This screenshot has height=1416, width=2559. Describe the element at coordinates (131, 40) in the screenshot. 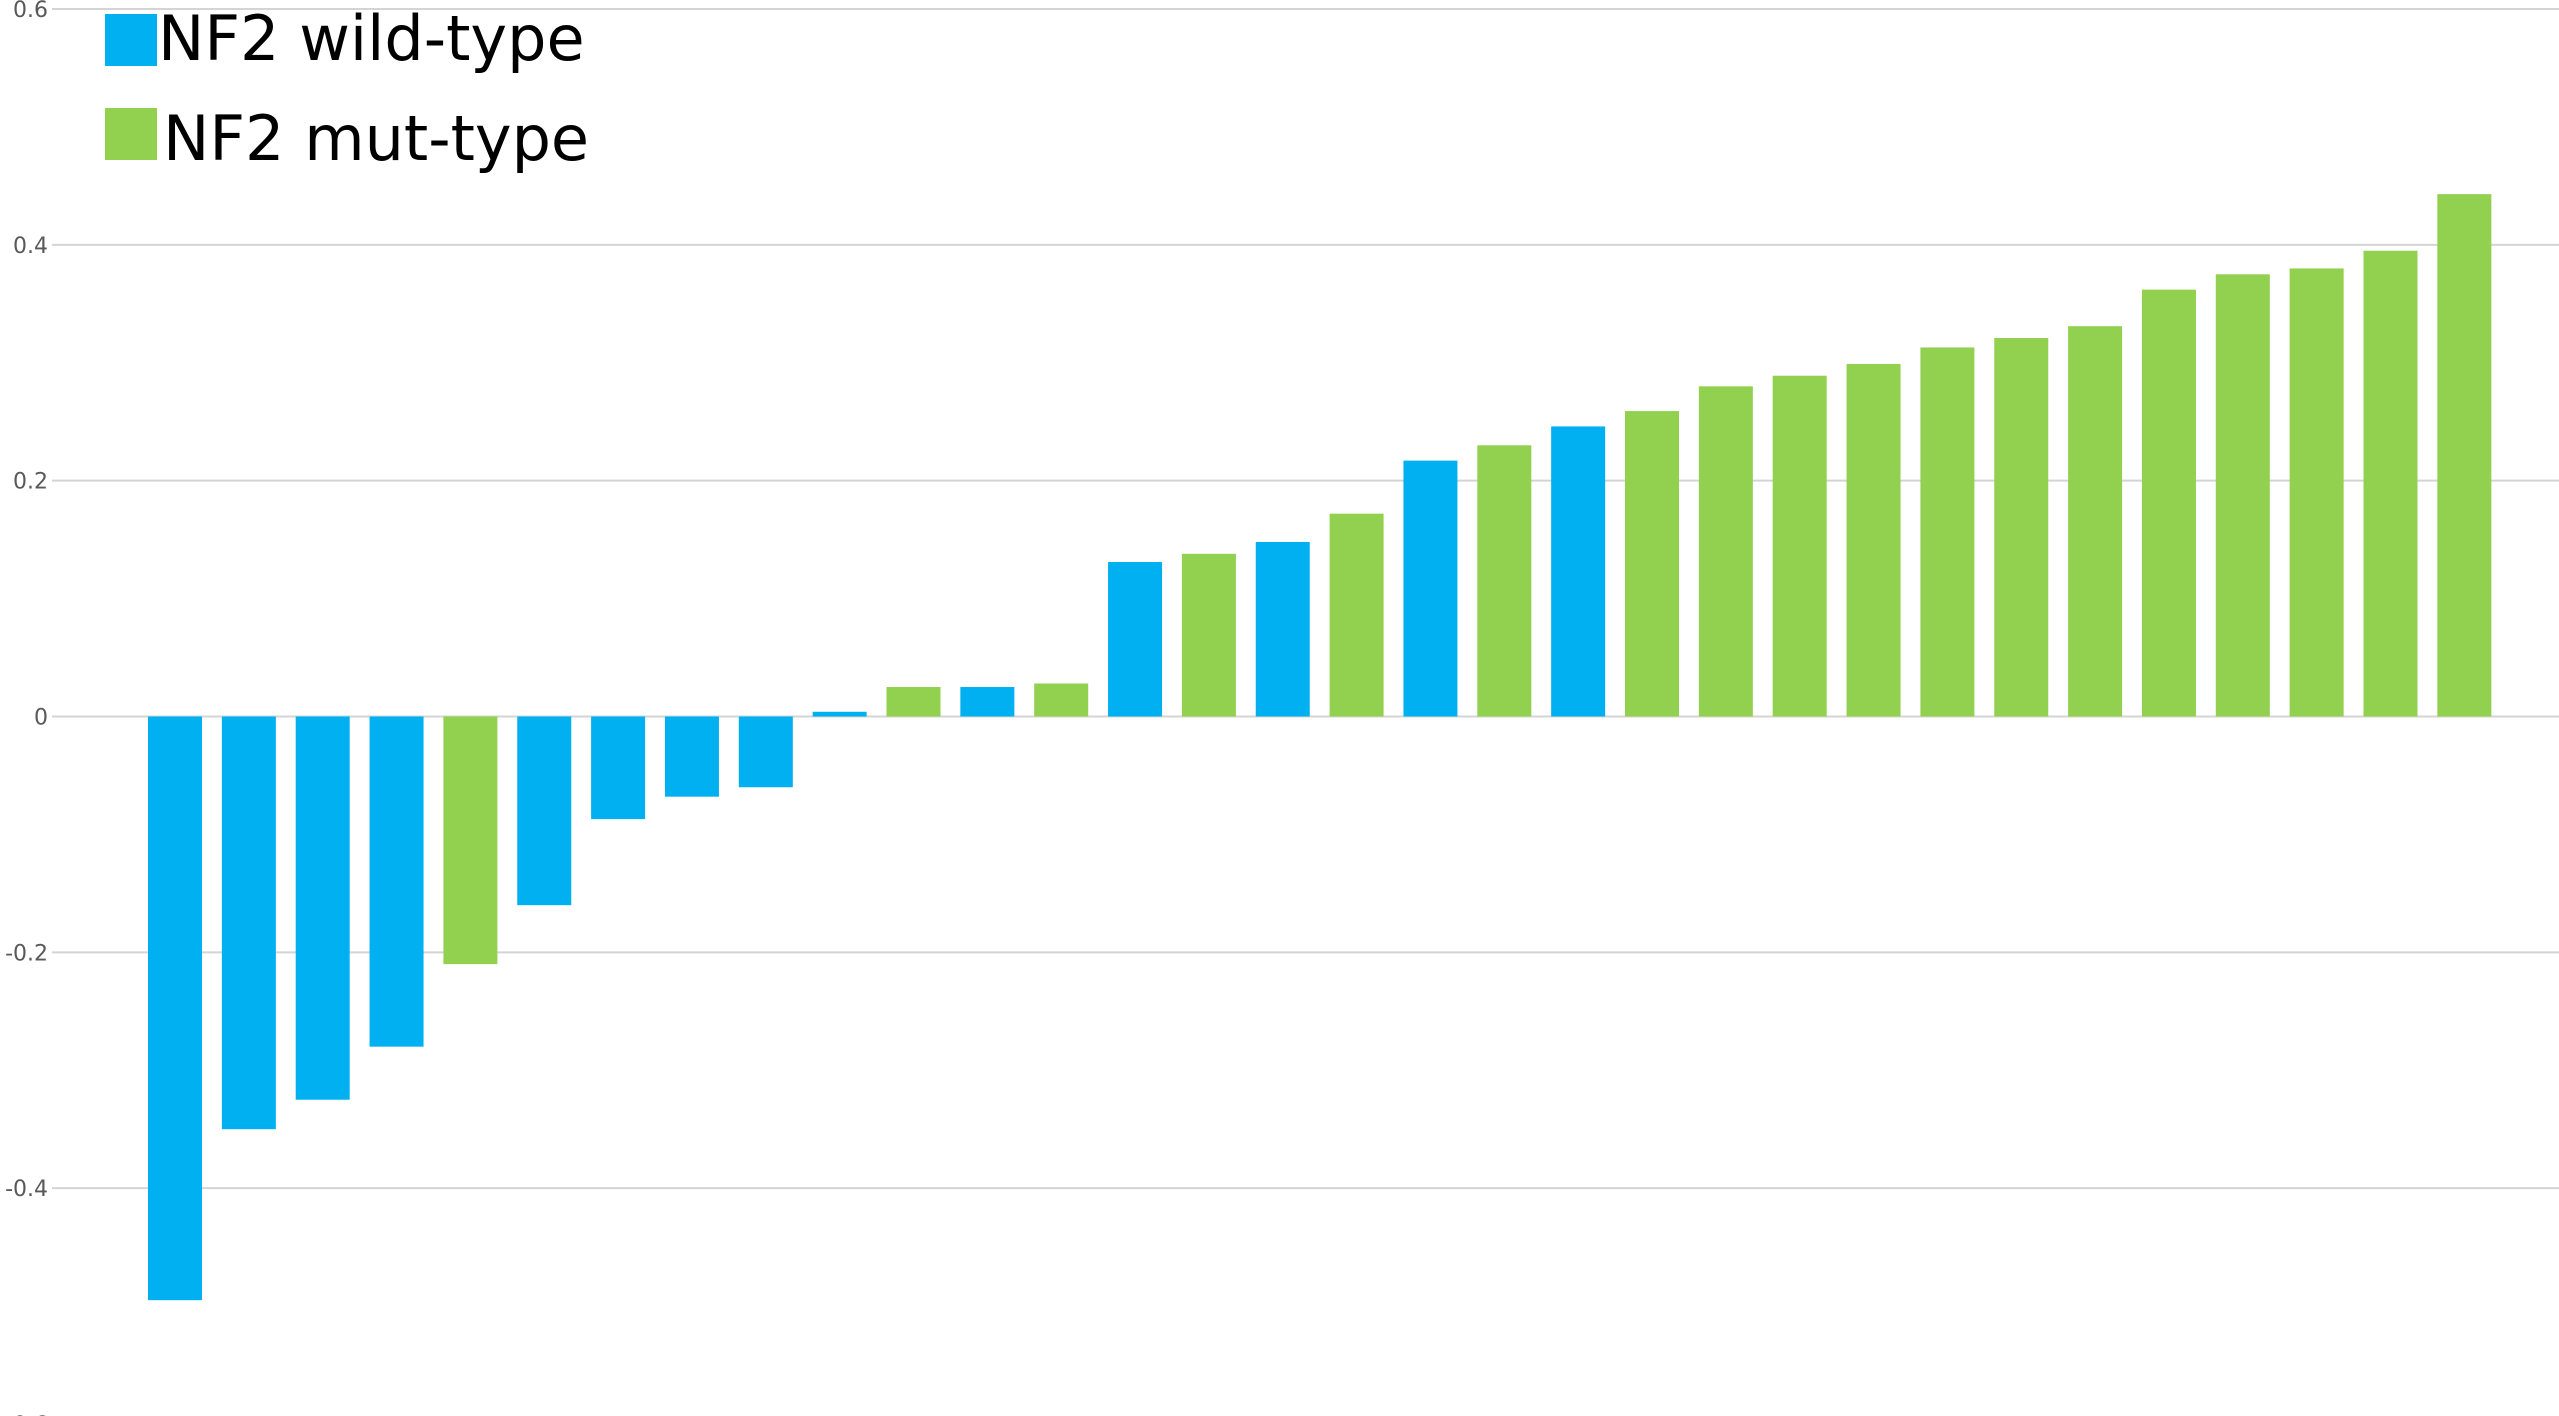

I see `legend-swatch-wild-type` at that location.